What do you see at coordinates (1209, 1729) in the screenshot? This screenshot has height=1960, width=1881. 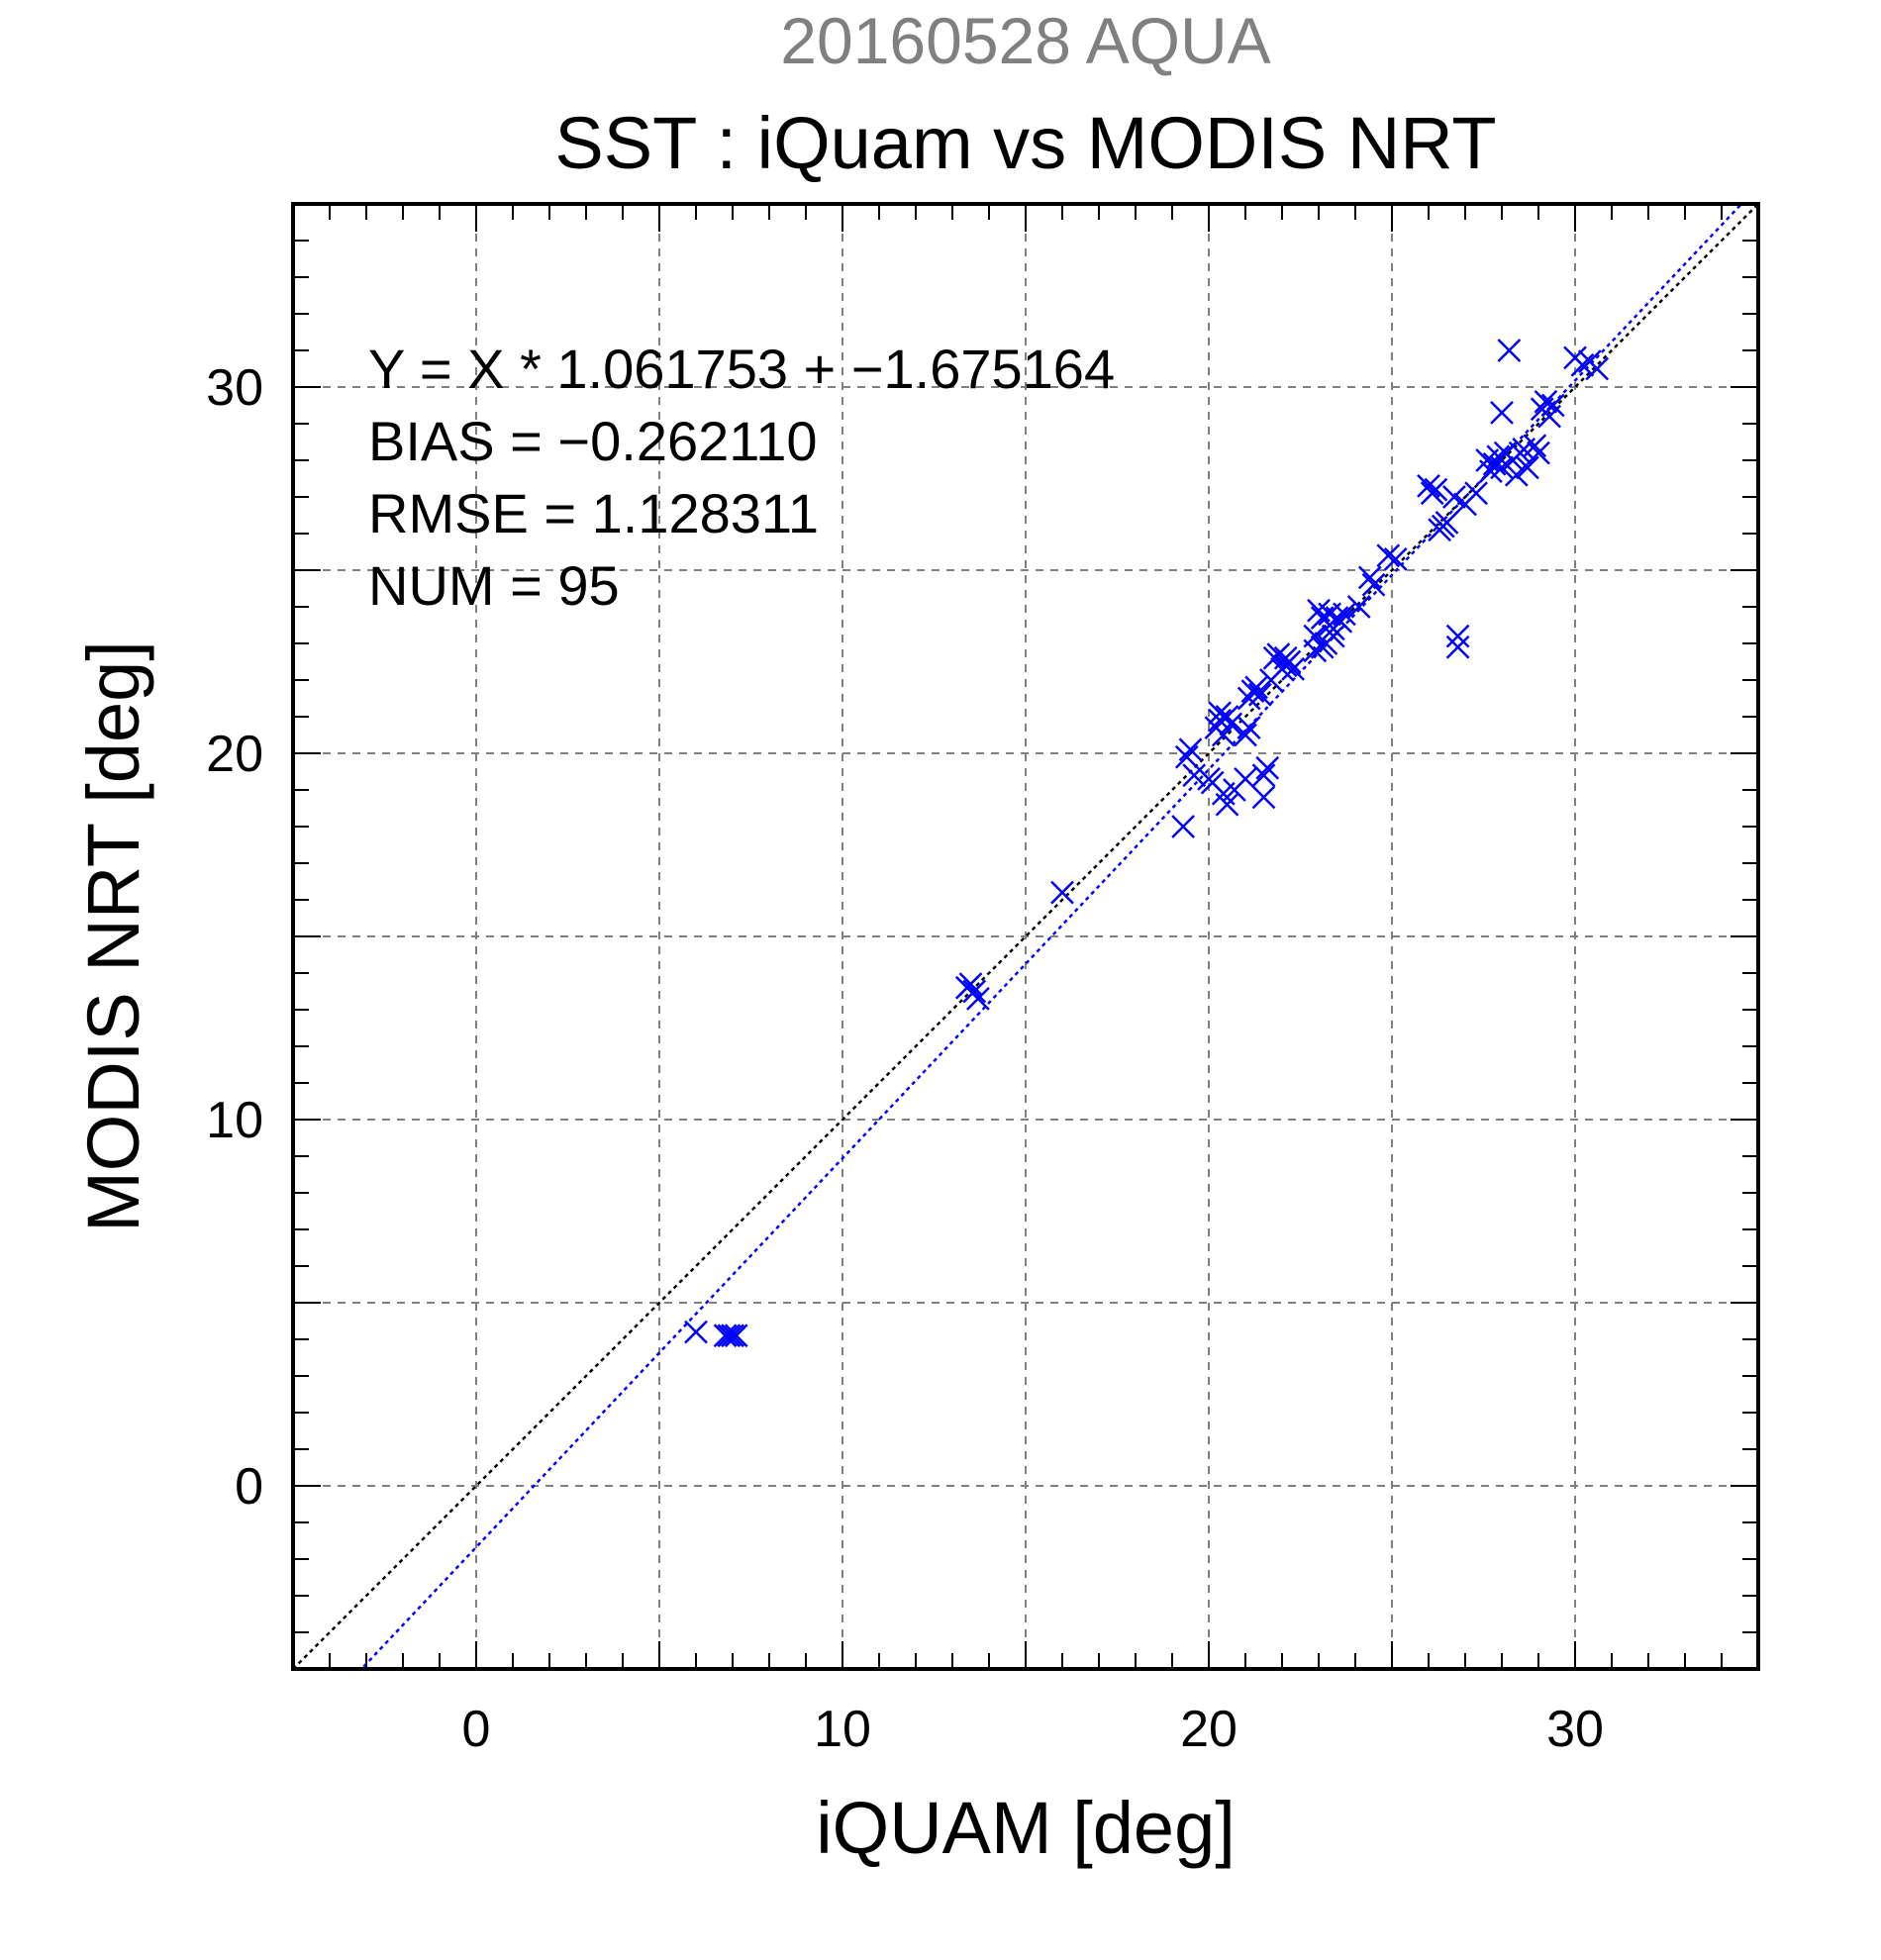 I see `x-tick-label: 20` at bounding box center [1209, 1729].